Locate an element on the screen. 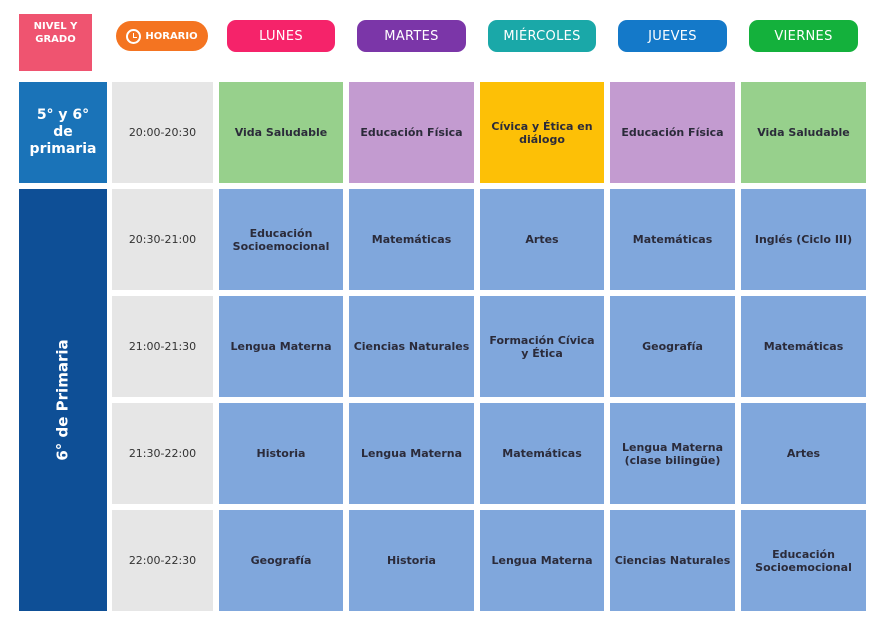  horario-header: HORARIO is located at coordinates (162, 36).